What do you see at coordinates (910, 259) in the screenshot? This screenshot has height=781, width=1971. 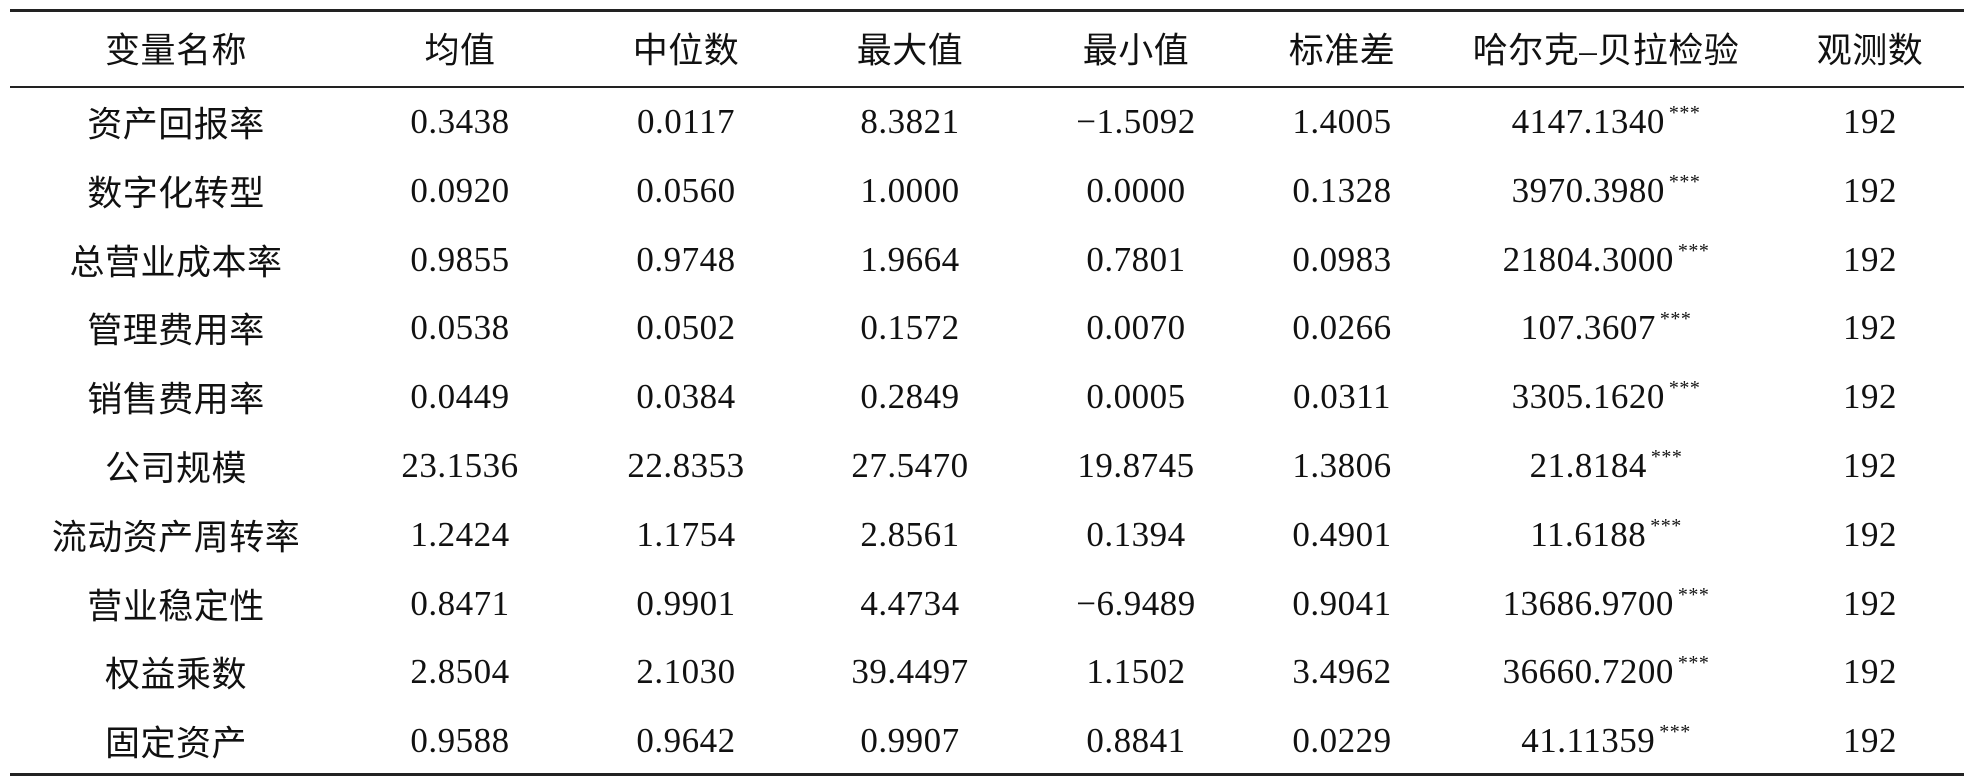 I see `value-cell: 1.9664` at bounding box center [910, 259].